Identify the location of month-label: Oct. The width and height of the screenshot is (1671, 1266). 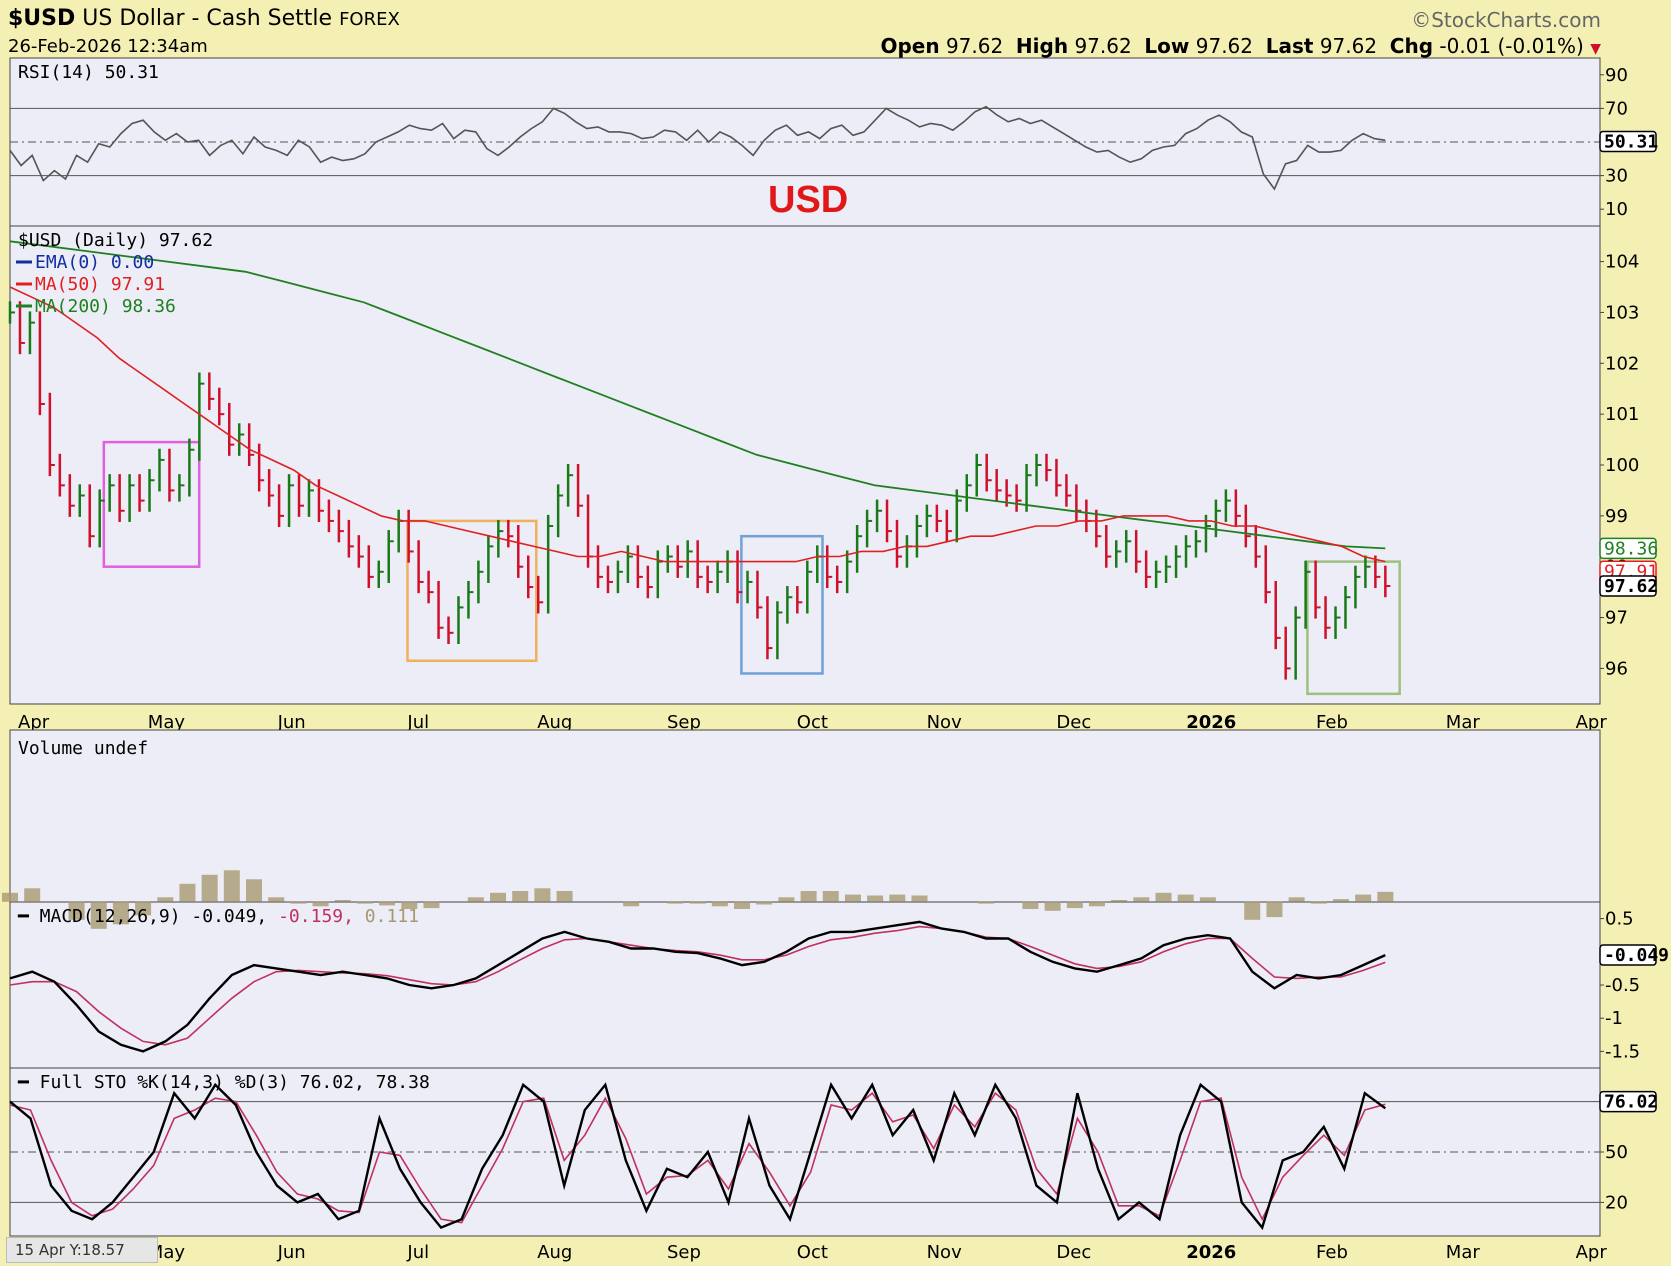
(812, 722).